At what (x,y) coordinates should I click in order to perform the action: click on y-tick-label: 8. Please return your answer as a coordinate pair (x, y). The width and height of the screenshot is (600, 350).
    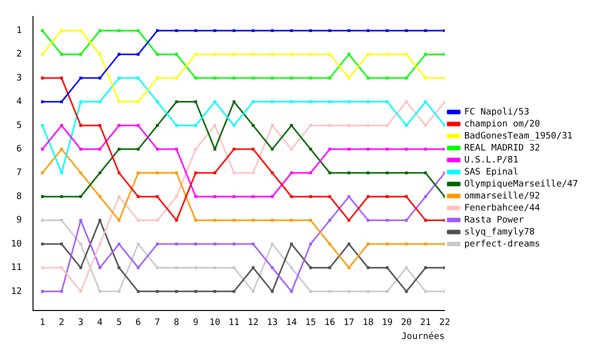
    Looking at the image, I should click on (19, 197).